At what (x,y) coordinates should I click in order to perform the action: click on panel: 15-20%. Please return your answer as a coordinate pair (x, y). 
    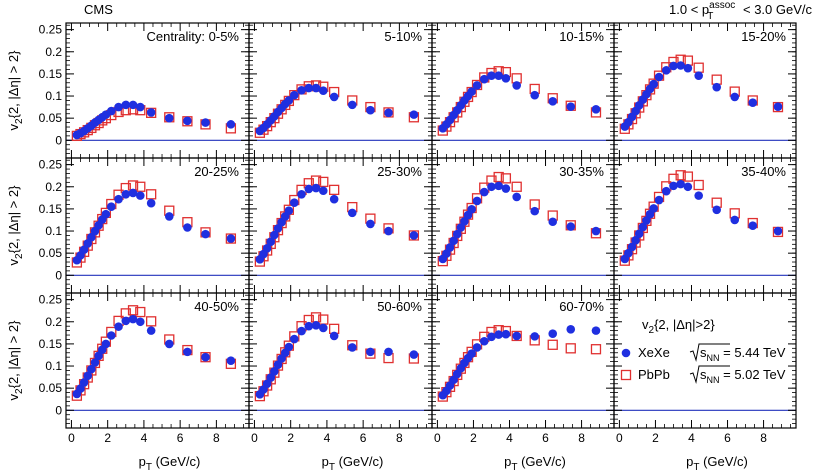
    Looking at the image, I should click on (705, 90).